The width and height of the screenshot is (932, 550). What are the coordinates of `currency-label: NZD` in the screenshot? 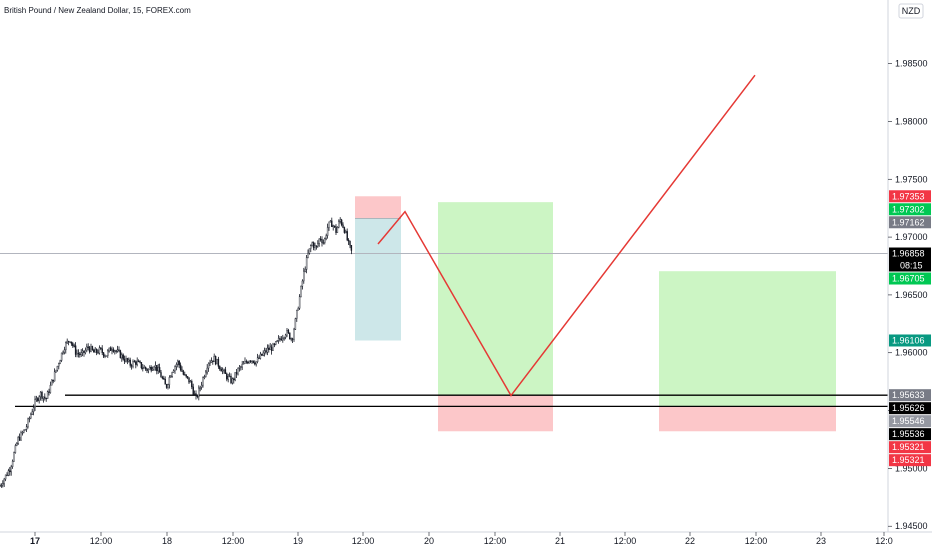 It's located at (911, 11).